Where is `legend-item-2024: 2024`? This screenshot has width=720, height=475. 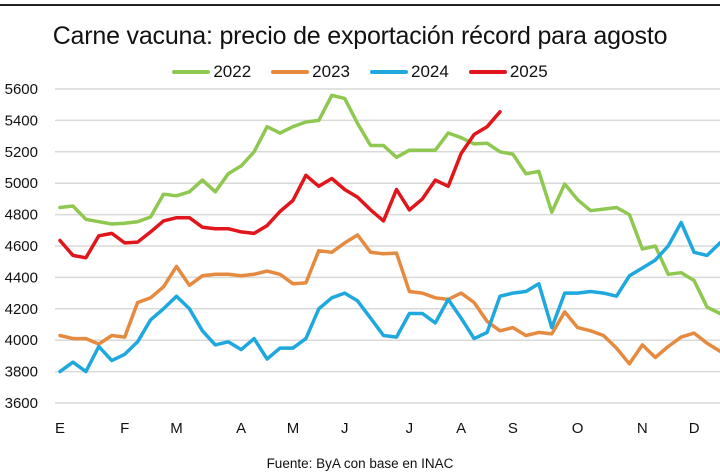
legend-item-2024: 2024 is located at coordinates (409, 72).